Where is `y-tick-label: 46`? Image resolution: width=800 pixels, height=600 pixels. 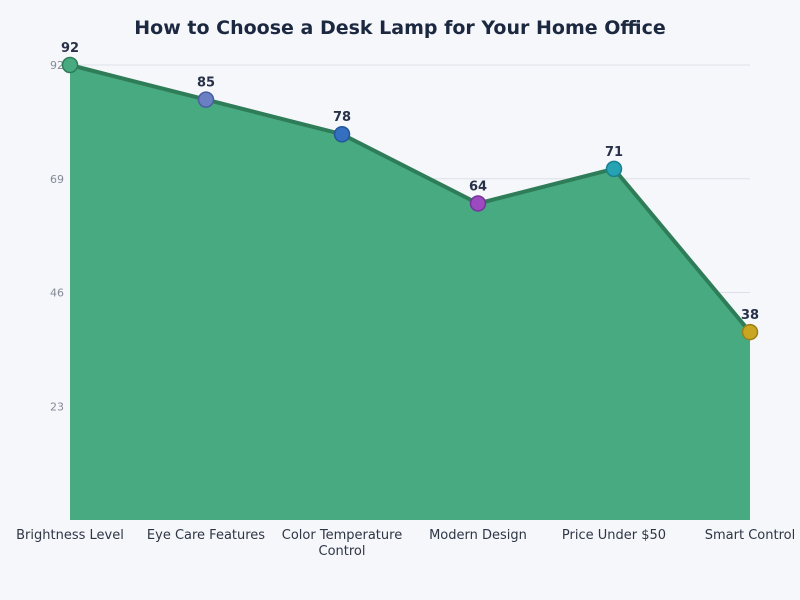
y-tick-label: 46 is located at coordinates (57, 293).